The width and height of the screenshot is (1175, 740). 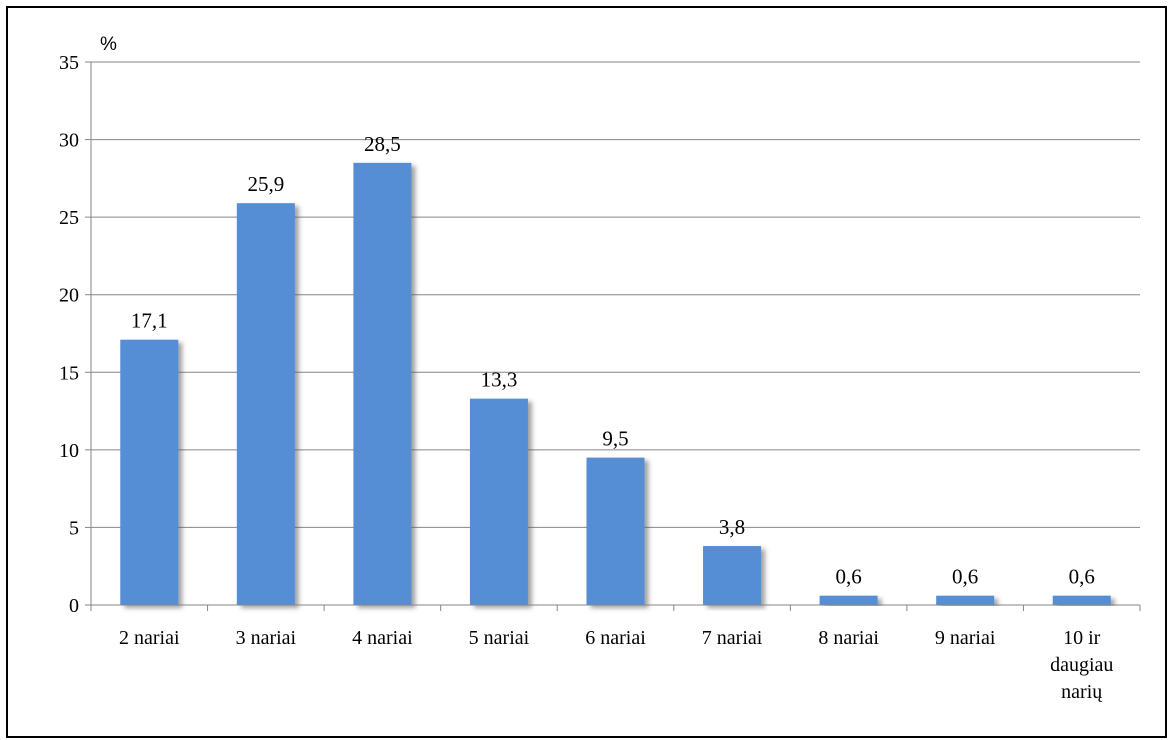 What do you see at coordinates (108, 44) in the screenshot?
I see `y-axis-unit-label: %` at bounding box center [108, 44].